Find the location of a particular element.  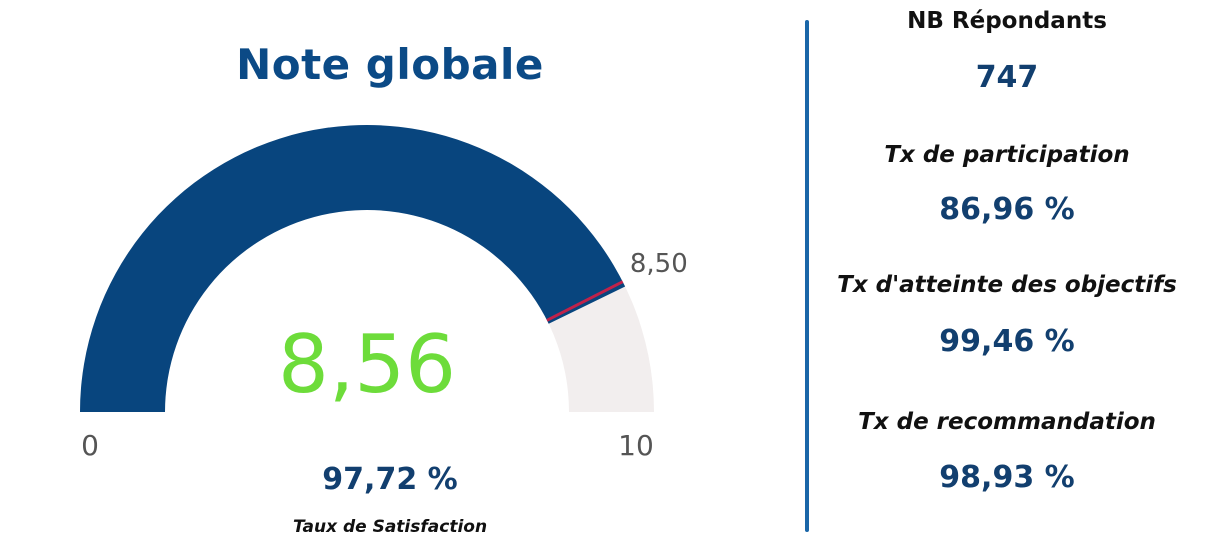

gauge-value-text: 8,56 is located at coordinates (367, 364).